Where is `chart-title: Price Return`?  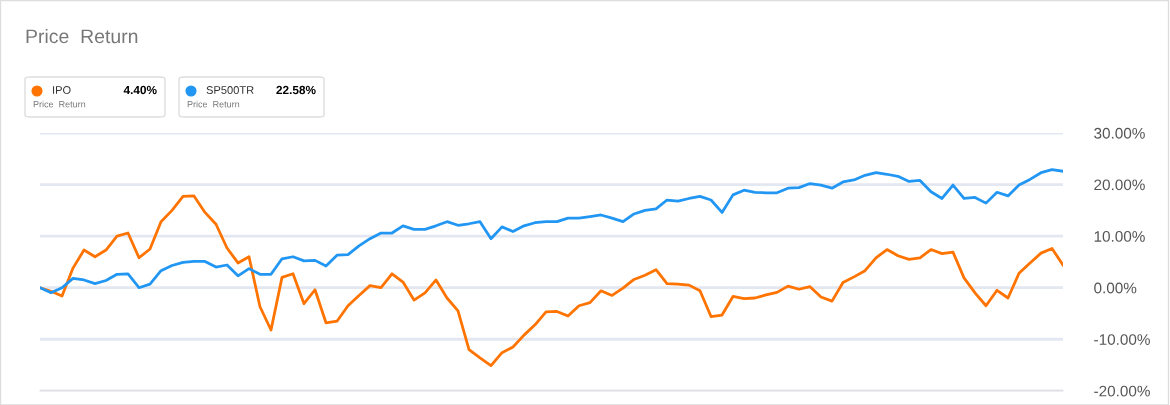 chart-title: Price Return is located at coordinates (82, 36).